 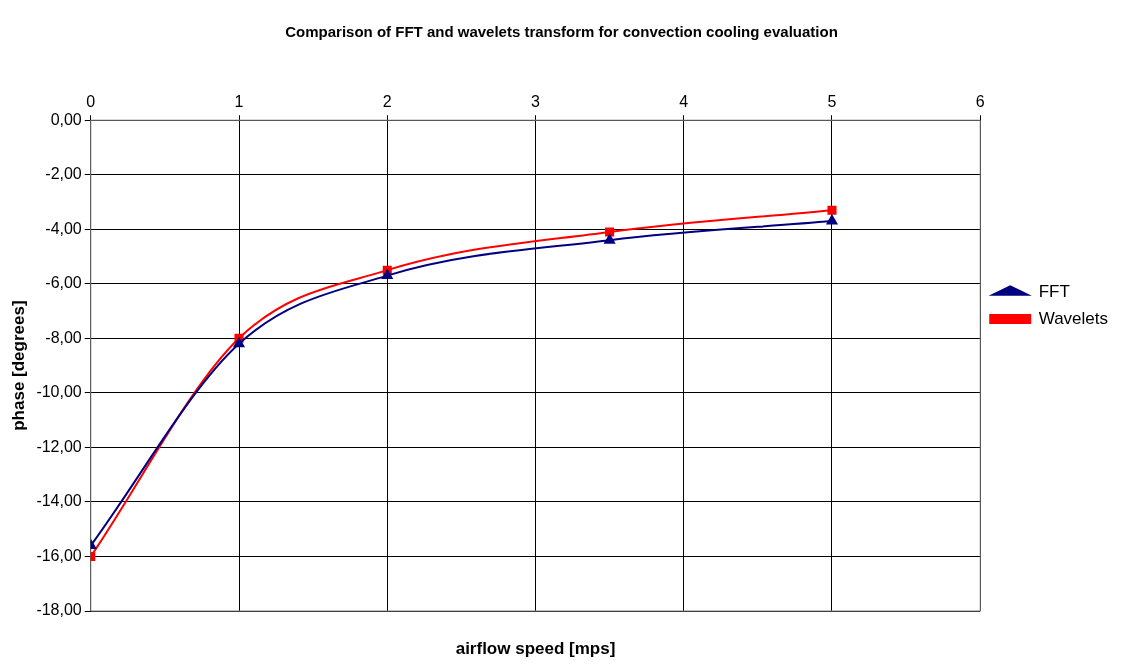 I want to click on x-tick-label: 3, so click(x=536, y=102).